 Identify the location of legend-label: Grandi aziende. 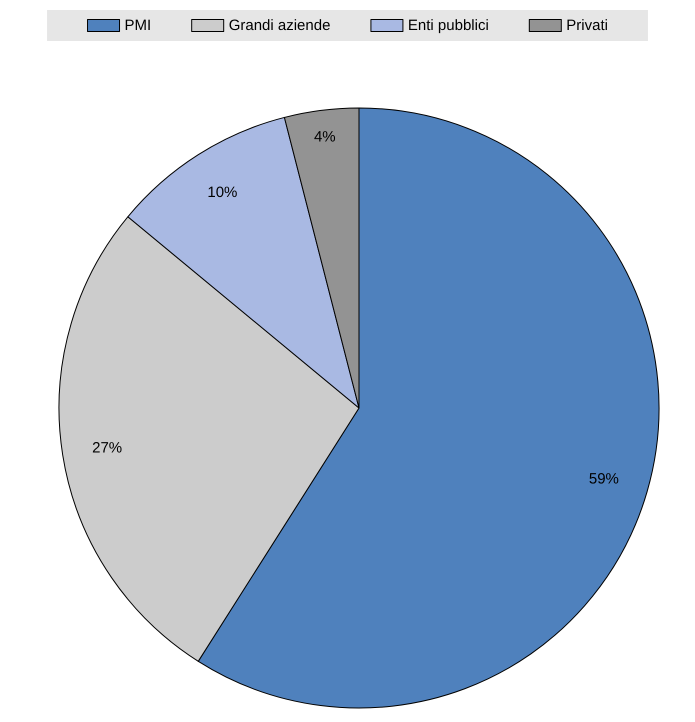
(279, 25).